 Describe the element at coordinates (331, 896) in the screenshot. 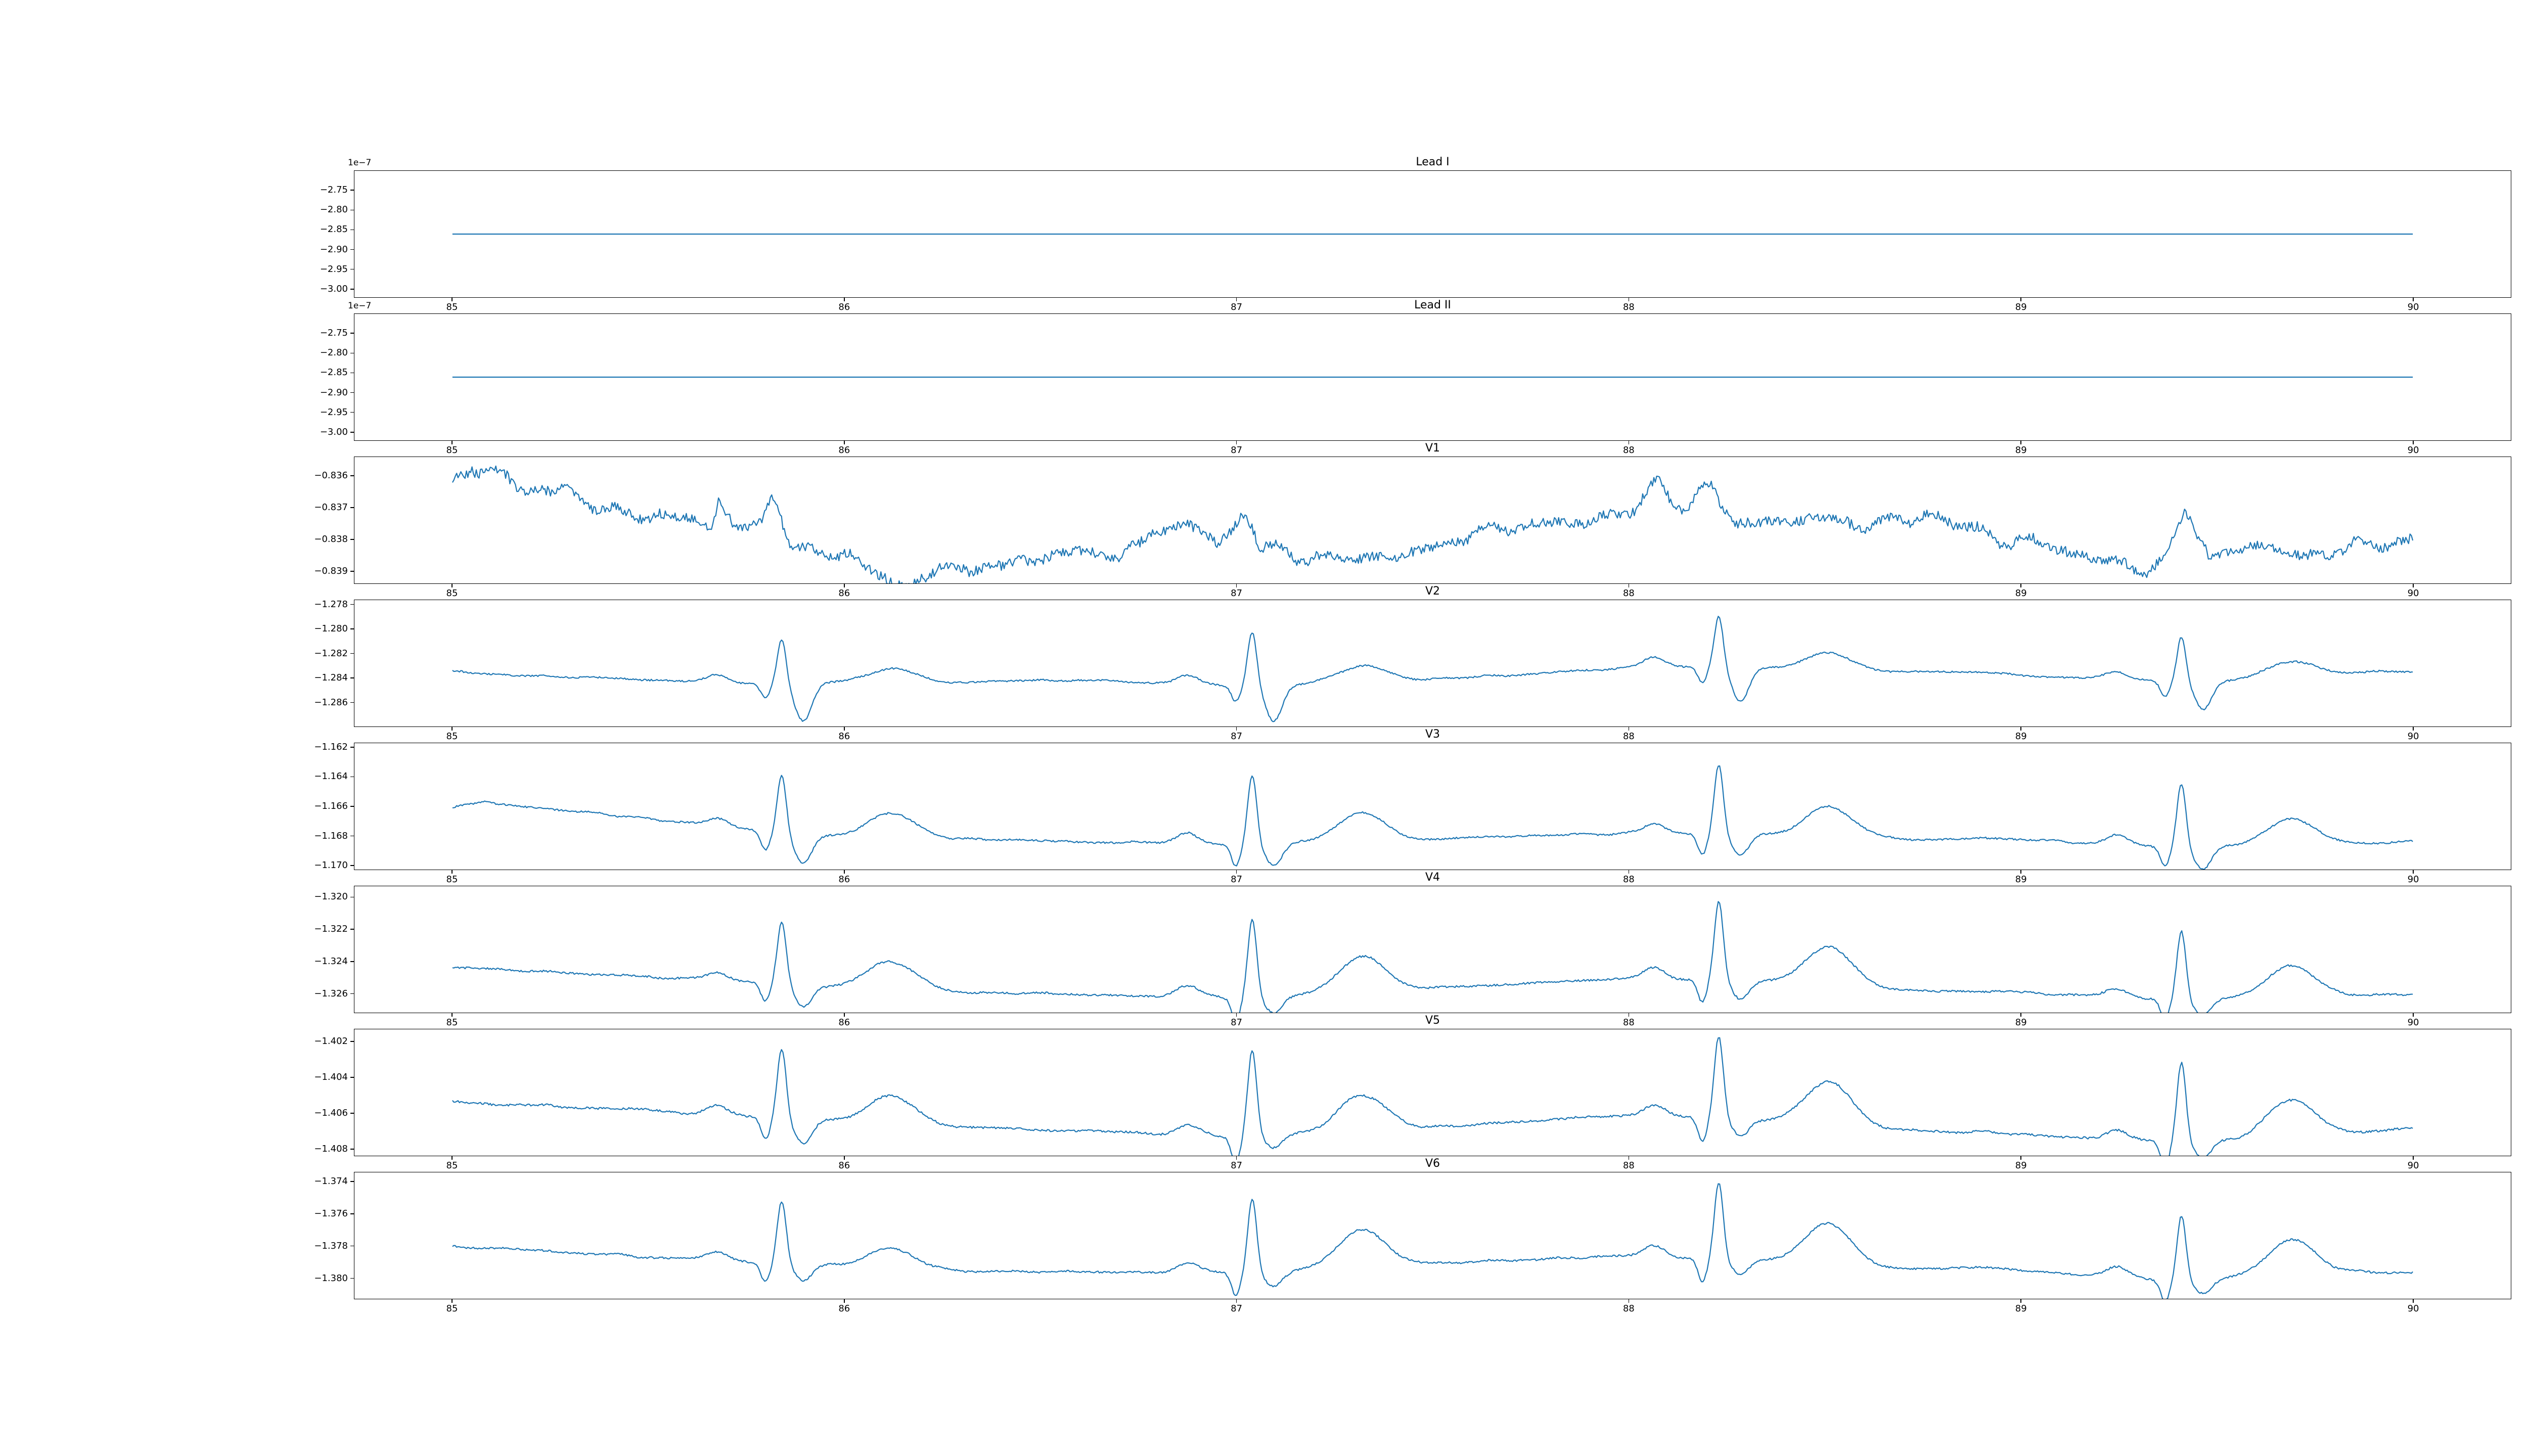

I see `y-tick-label: −1.320` at that location.